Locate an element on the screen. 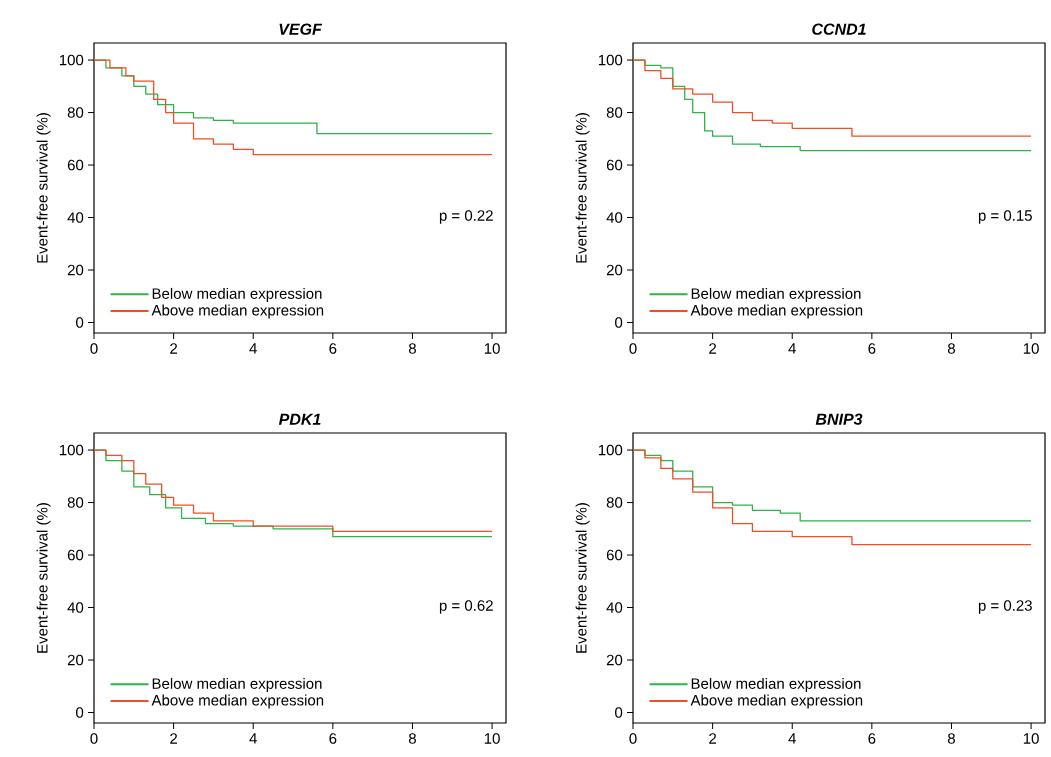  annotation: p = 0.15 is located at coordinates (1005, 217).